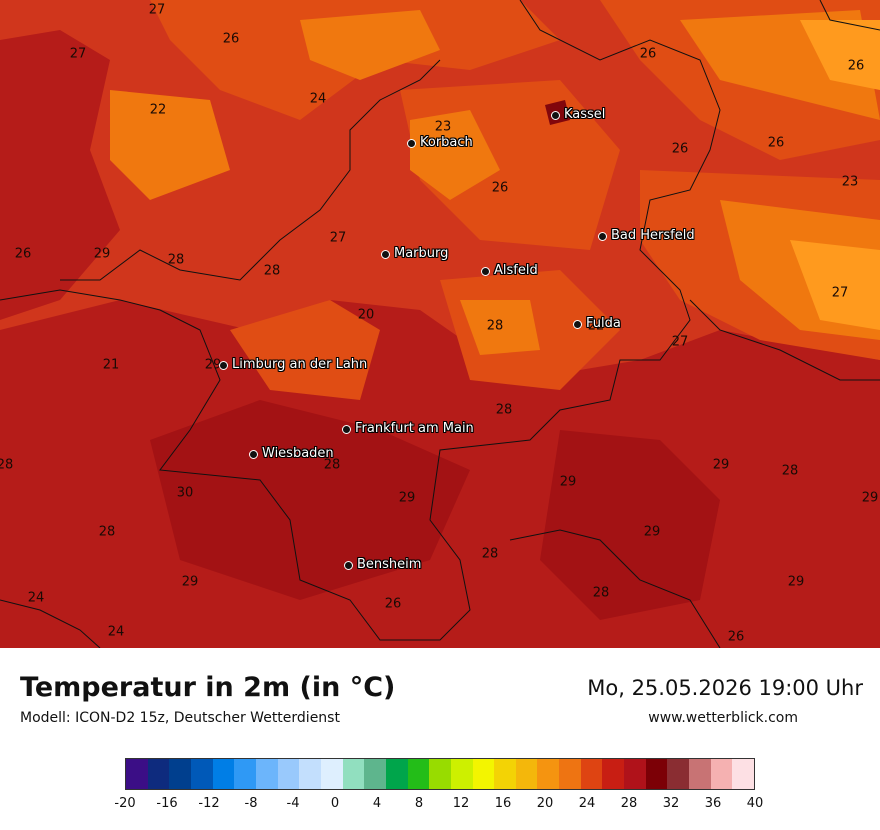 The width and height of the screenshot is (880, 830). I want to click on city-label: Bad Hersfeld, so click(653, 235).